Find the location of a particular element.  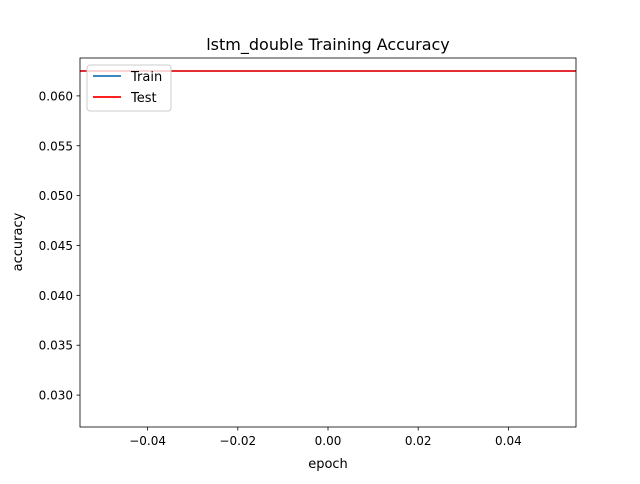

x-tick-label: 0.04 is located at coordinates (508, 441).